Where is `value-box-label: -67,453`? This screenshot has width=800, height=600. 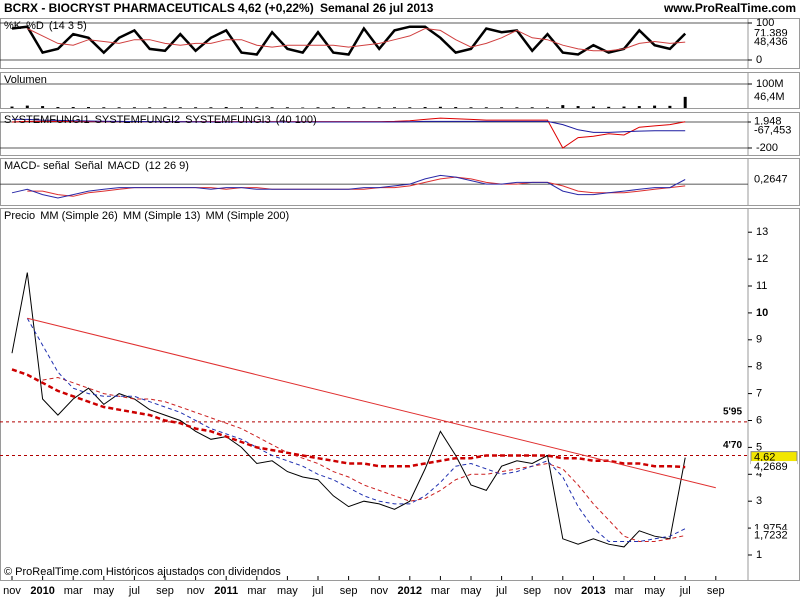 value-box-label: -67,453 is located at coordinates (772, 131).